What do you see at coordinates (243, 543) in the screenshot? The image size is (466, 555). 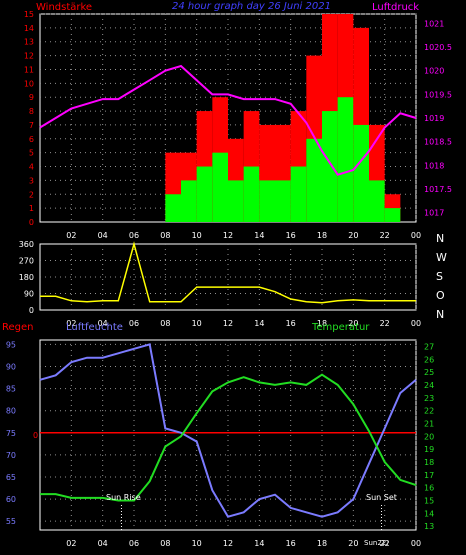 I see `panel3-x-ticks: 02 04 06 08 10 12 14 16 18 20 22 00` at bounding box center [243, 543].